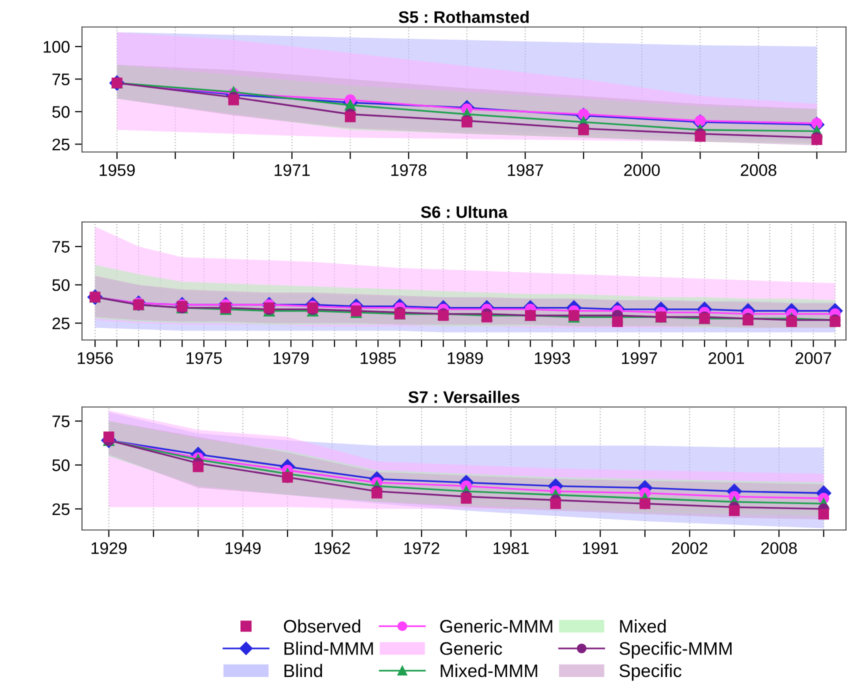 Image resolution: width=854 pixels, height=697 pixels. I want to click on chart-title: S6 : Ultuna, so click(464, 212).